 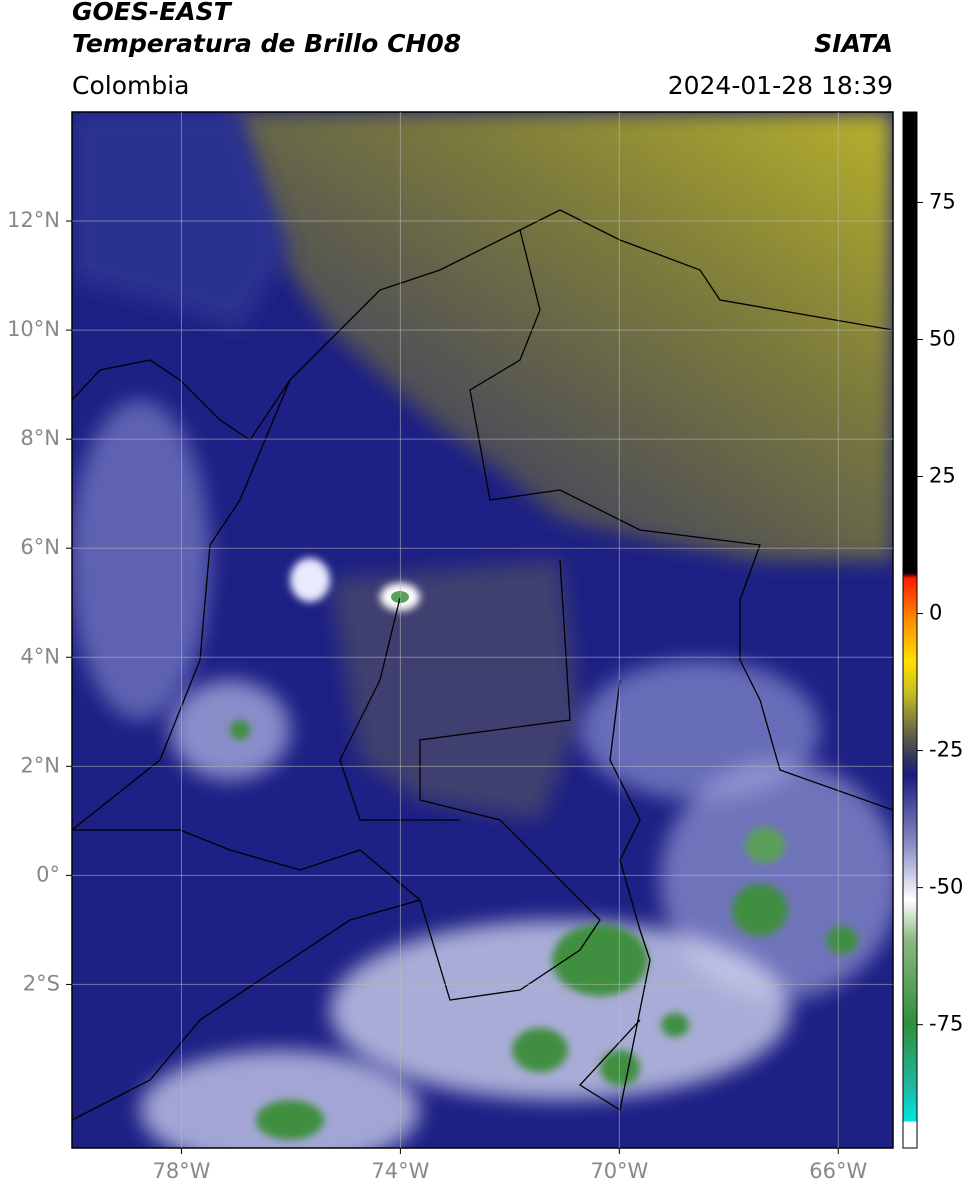 I want to click on colorbar-tick-label: -75, so click(x=946, y=1024).